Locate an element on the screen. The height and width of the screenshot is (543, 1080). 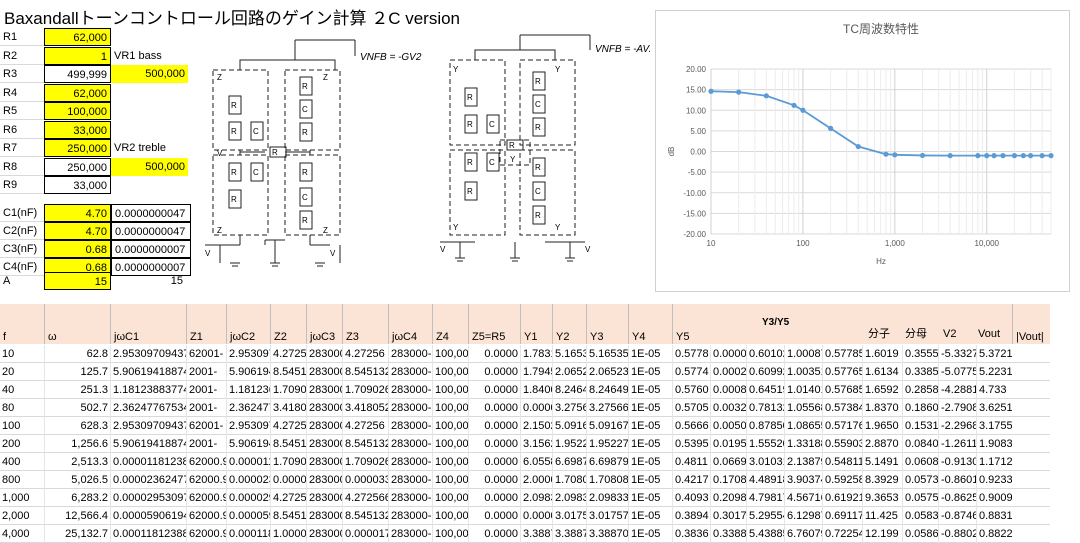
table-cell: 20 is located at coordinates (8, 372).